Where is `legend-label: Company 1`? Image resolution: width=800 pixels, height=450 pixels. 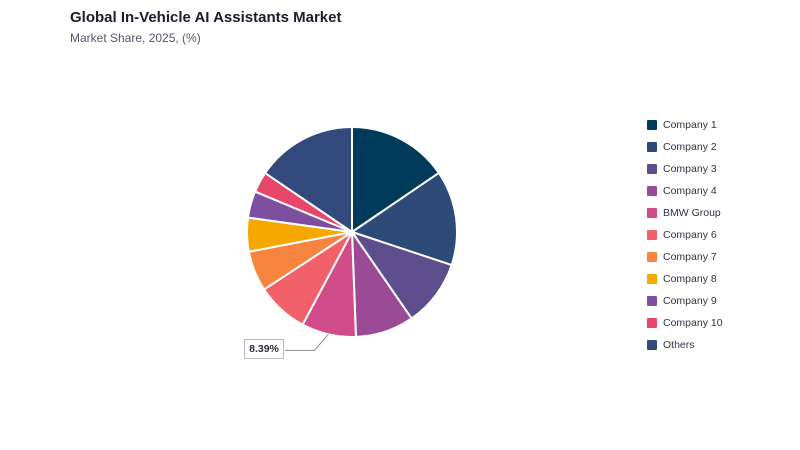
legend-label: Company 1 is located at coordinates (690, 125).